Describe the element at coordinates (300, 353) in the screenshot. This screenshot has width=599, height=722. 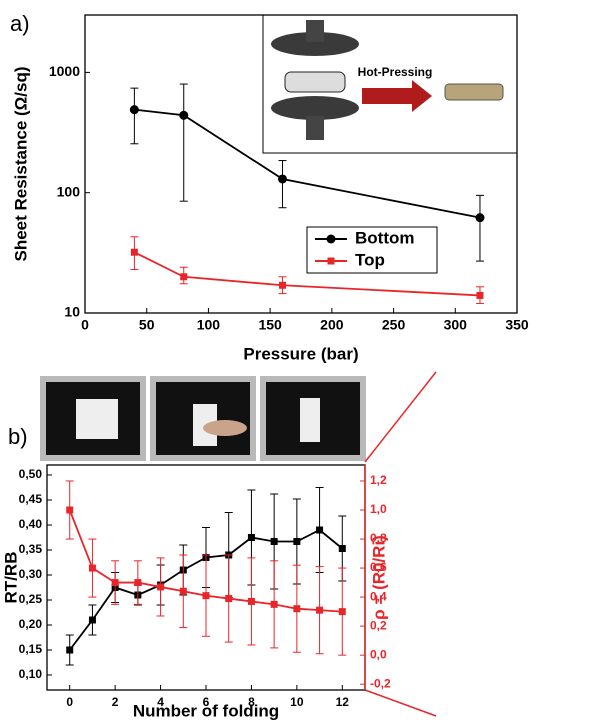
I see `x-axis-label: Pressure (bar)` at that location.